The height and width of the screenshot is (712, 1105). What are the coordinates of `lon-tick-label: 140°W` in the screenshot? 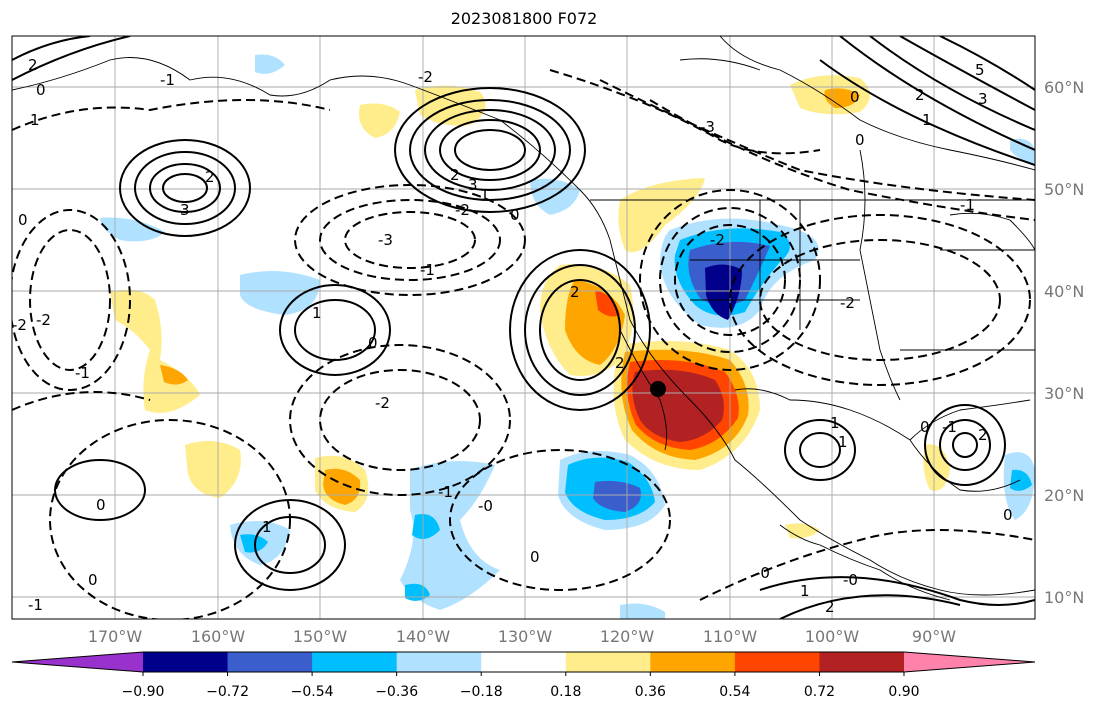 It's located at (423, 636).